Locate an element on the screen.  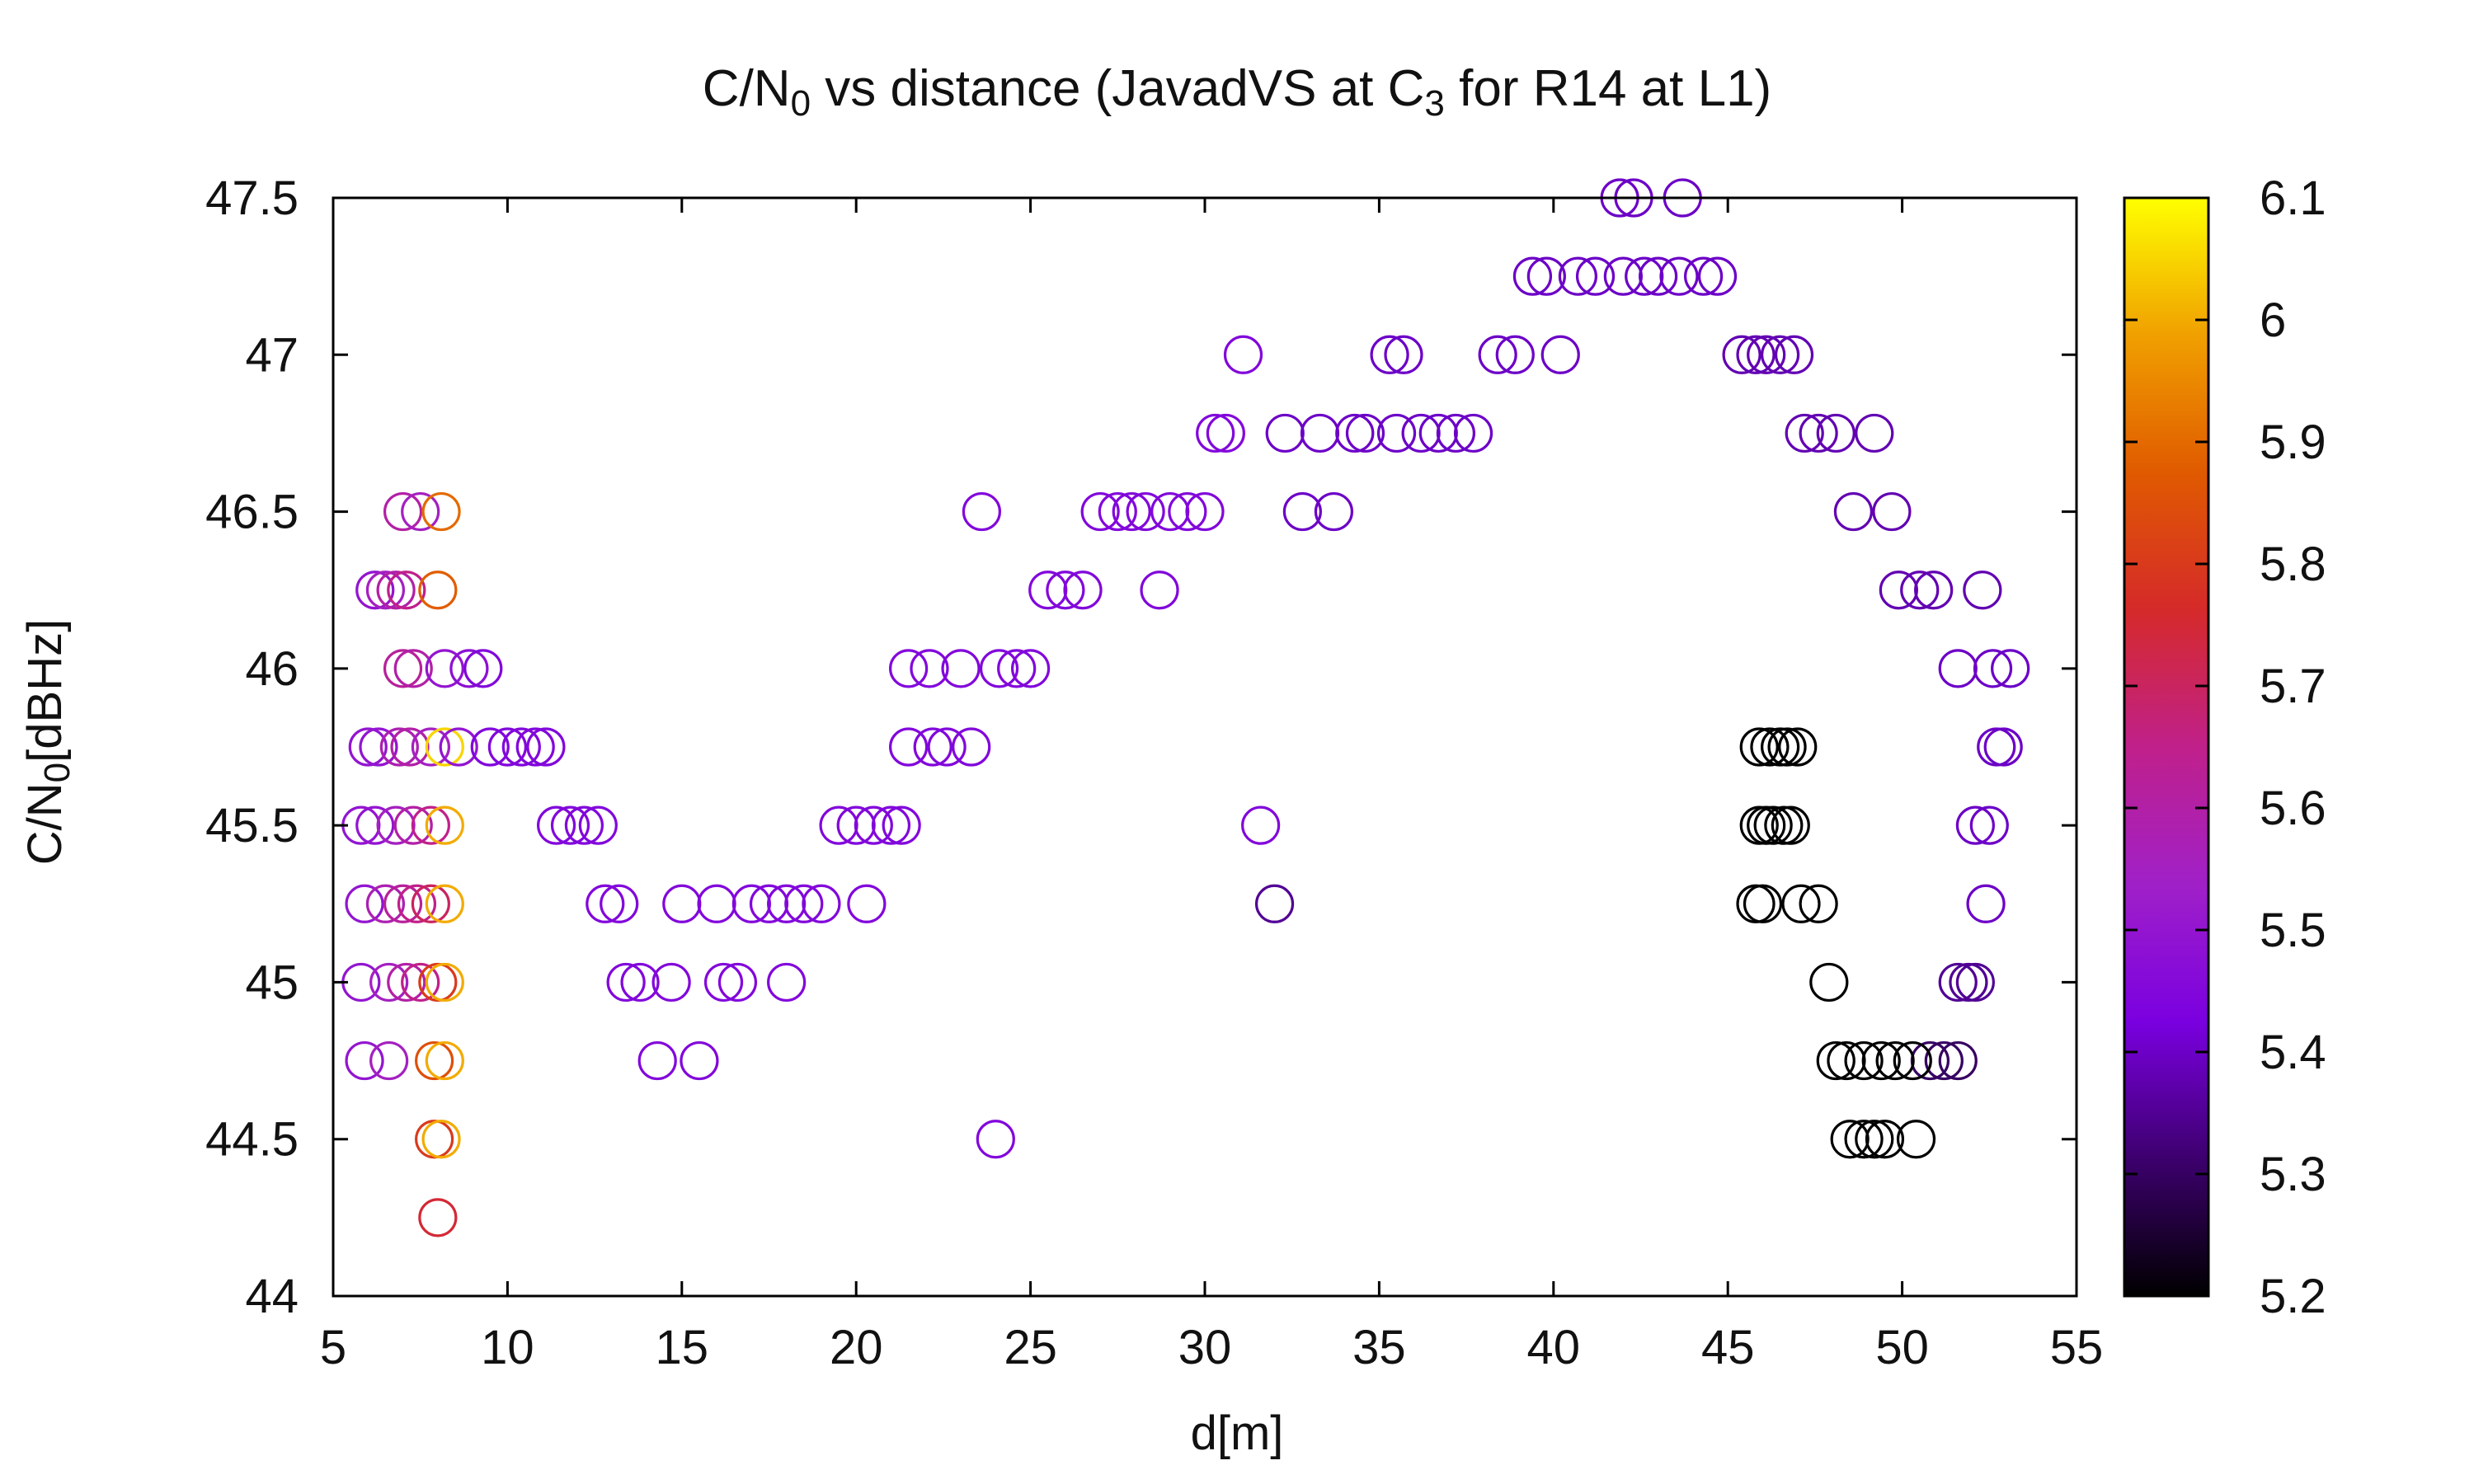
y-tick-label: 45 is located at coordinates (272, 983).